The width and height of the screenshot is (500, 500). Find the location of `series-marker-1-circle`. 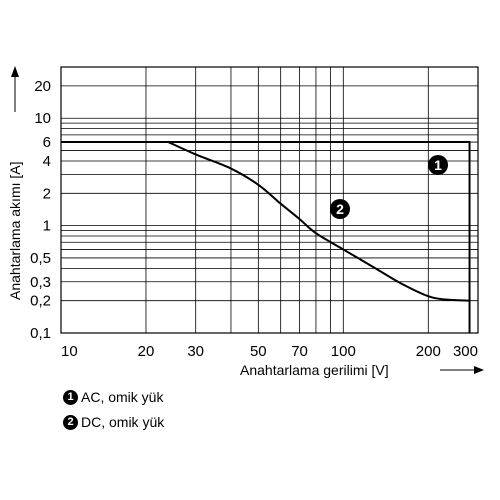

series-marker-1-circle is located at coordinates (438, 165).